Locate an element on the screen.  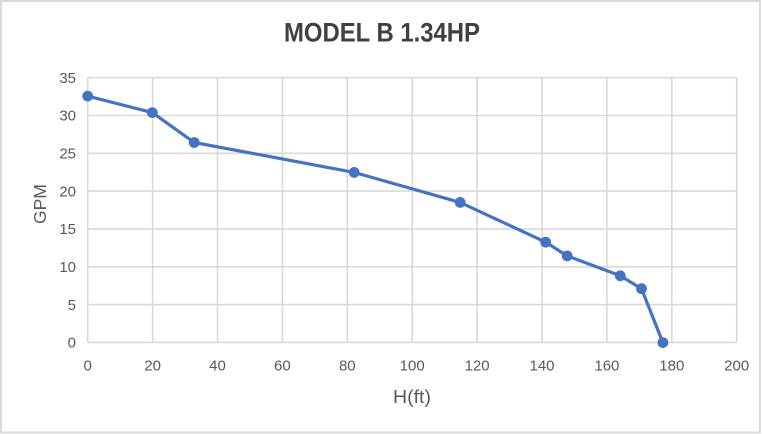
svg-text: 35 is located at coordinates (67, 78).